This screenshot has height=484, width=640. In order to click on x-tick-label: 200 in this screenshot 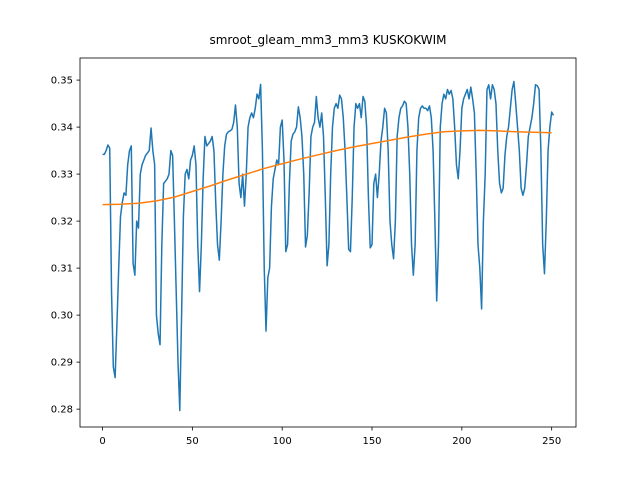, I will do `click(461, 441)`.